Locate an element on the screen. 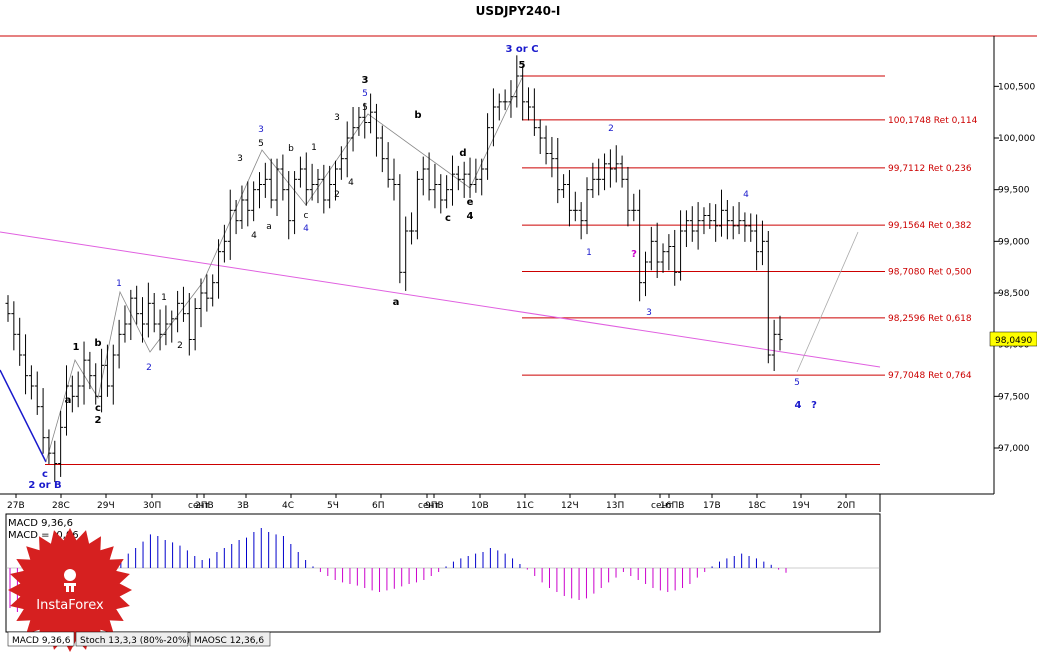 The height and width of the screenshot is (661, 1037). wave-label: b is located at coordinates (291, 149).